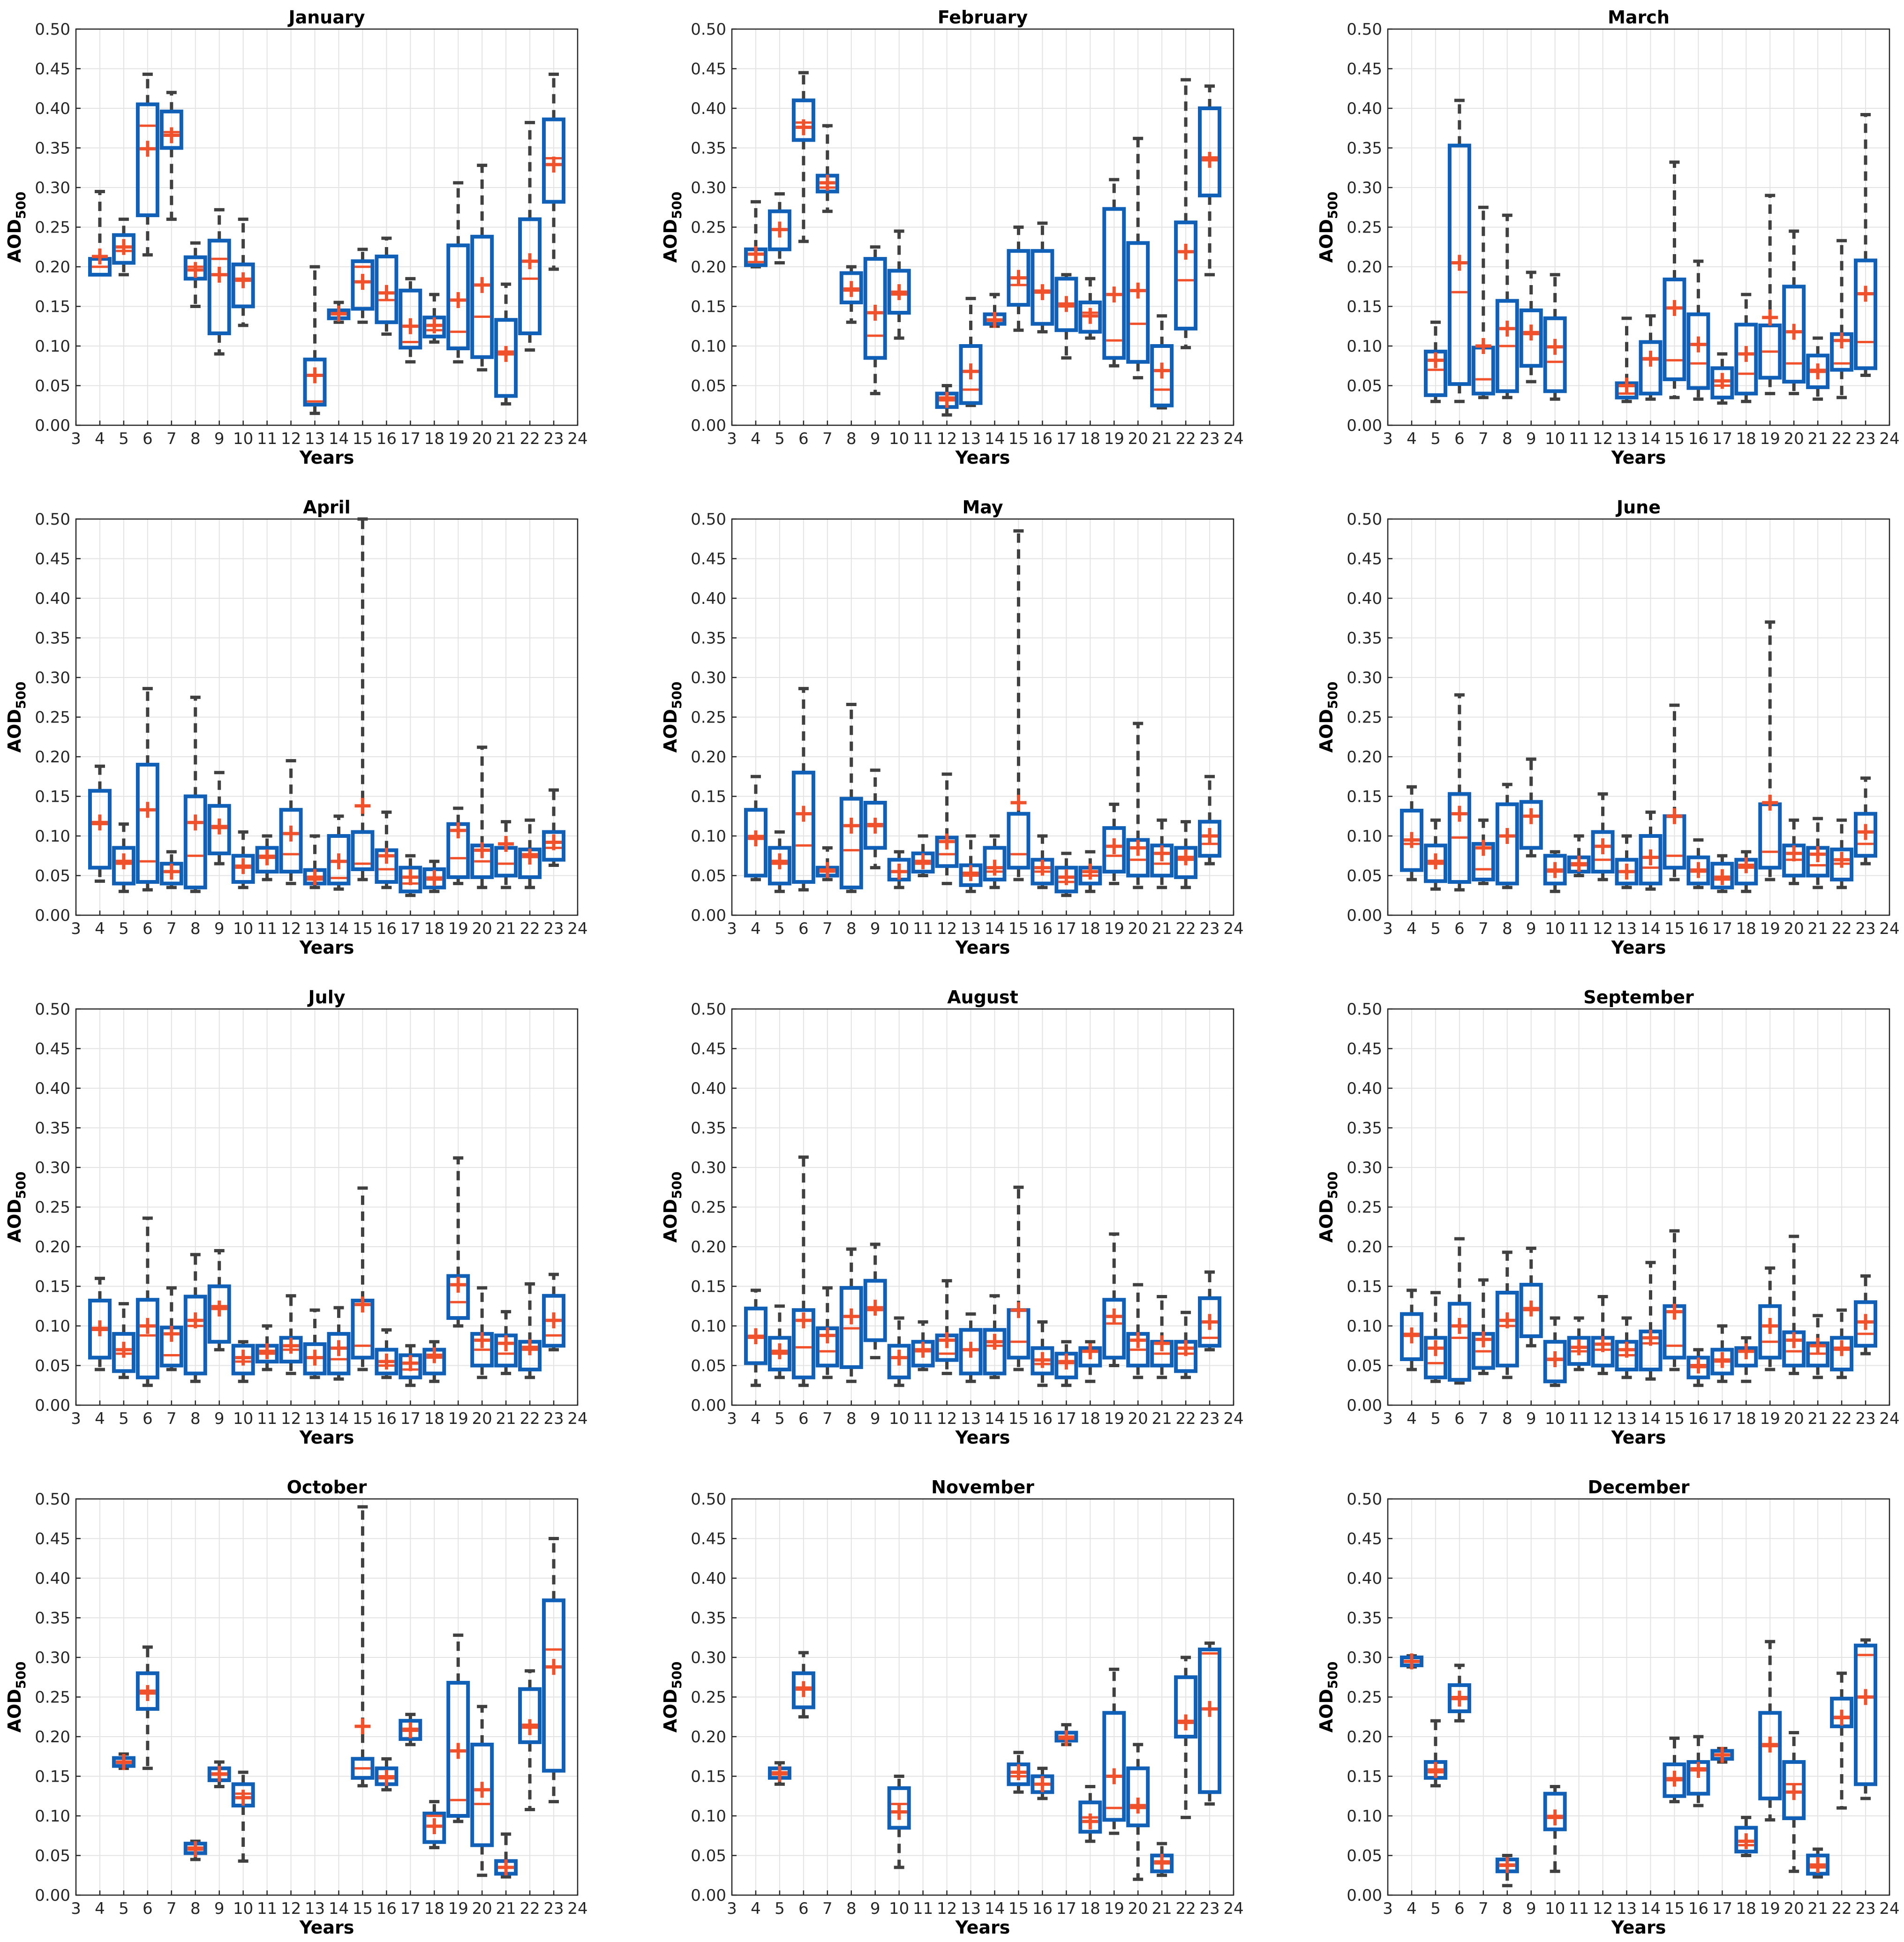 Image resolution: width=1904 pixels, height=1942 pixels. I want to click on x-tick-label: 3, so click(76, 928).